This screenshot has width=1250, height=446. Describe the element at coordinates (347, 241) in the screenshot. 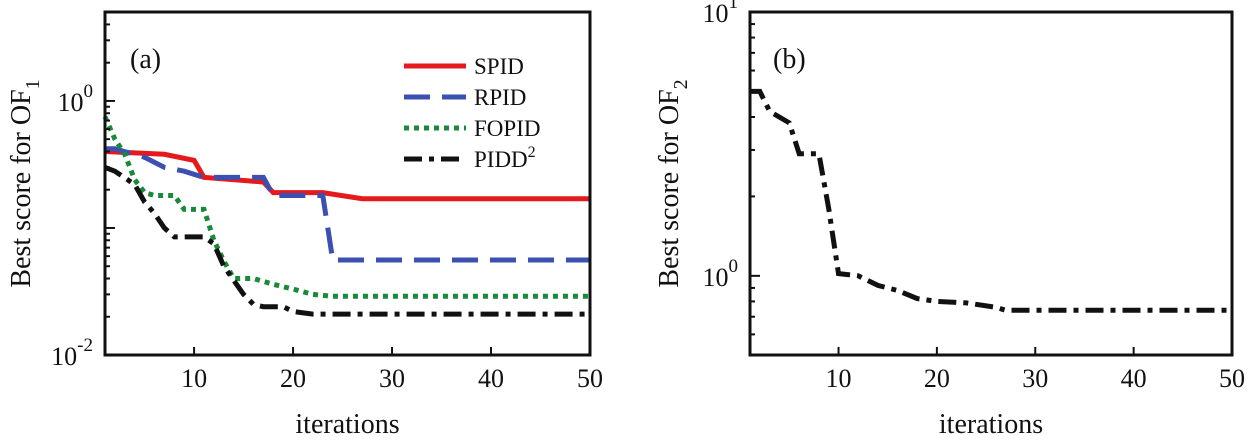

I see `series-line-pidd` at that location.